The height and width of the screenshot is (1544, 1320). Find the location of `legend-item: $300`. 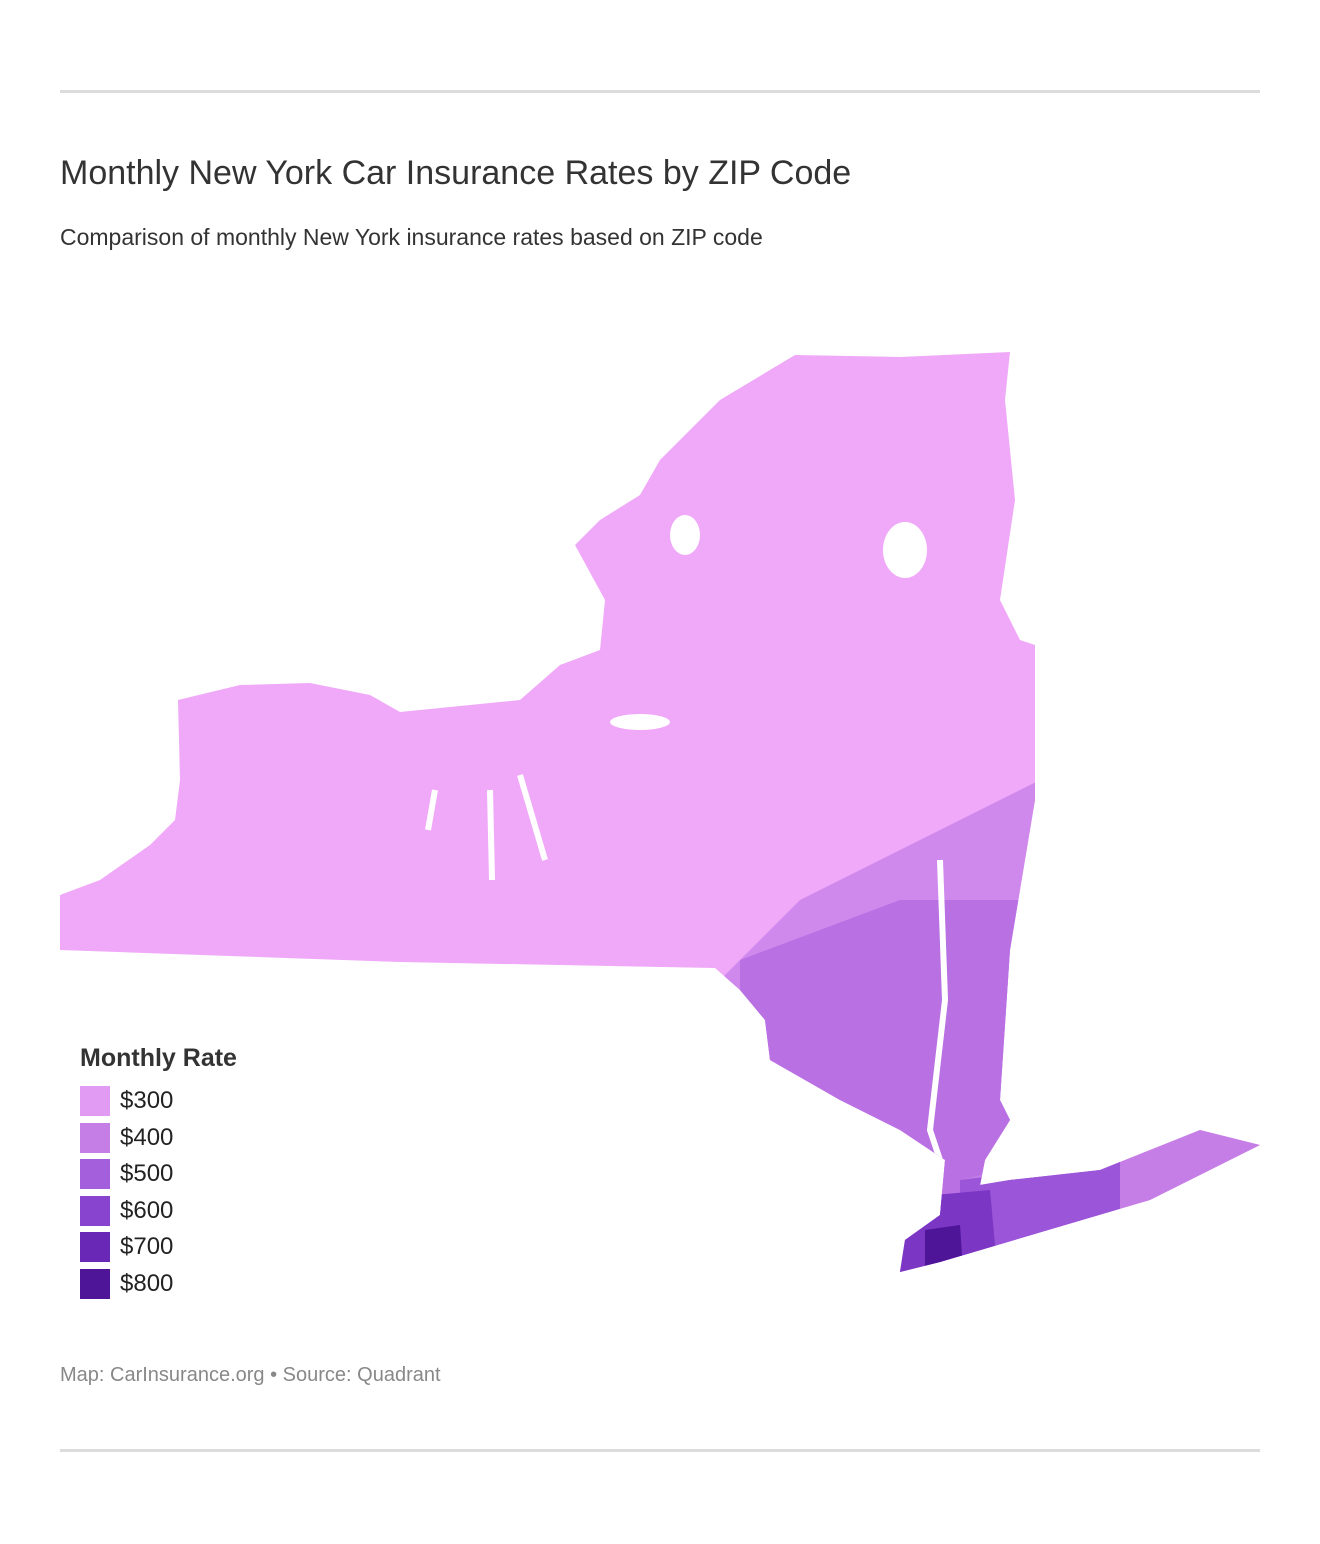

legend-item: $300 is located at coordinates (158, 1101).